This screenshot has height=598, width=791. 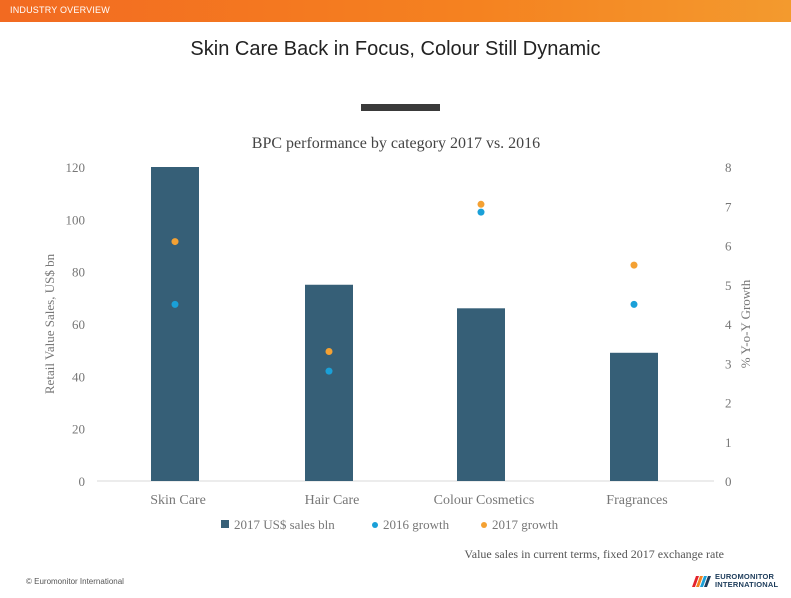 What do you see at coordinates (728, 442) in the screenshot?
I see `y2-tick-label: 1` at bounding box center [728, 442].